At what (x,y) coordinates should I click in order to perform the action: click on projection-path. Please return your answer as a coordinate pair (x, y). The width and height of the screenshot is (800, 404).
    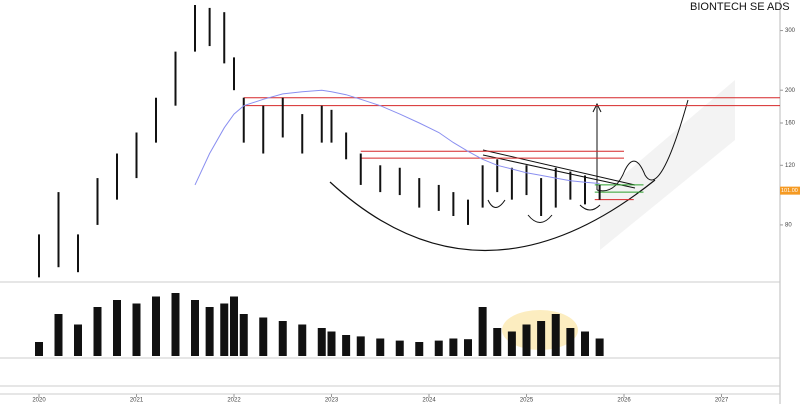
    Looking at the image, I should click on (642, 145).